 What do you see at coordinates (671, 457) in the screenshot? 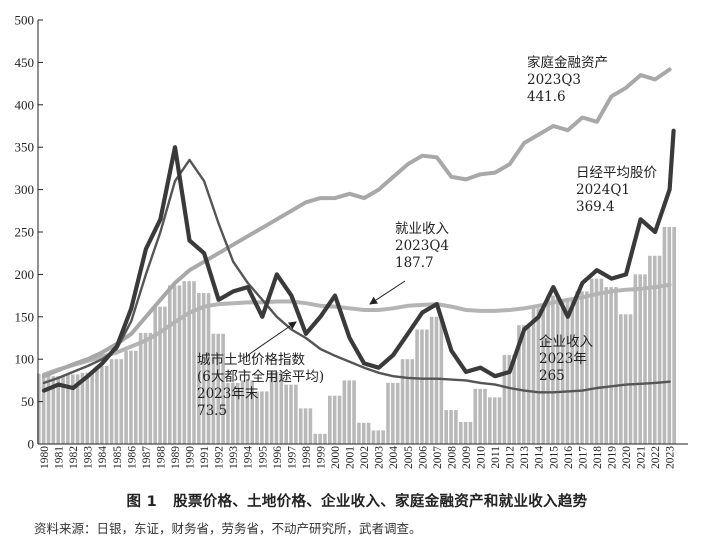
I see `x-tick-label: 2023` at bounding box center [671, 457].